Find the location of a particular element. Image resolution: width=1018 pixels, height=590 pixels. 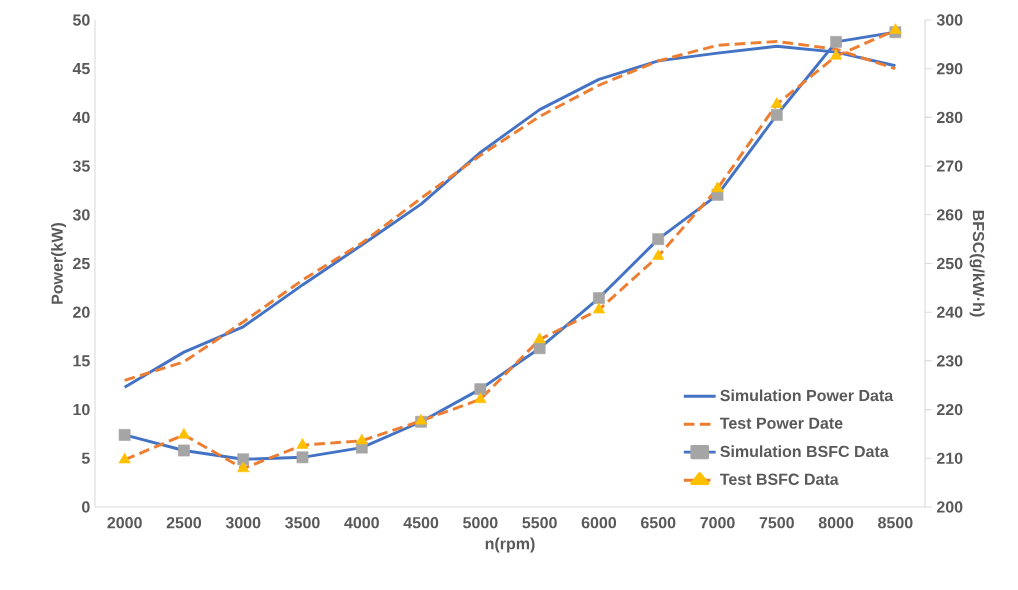

x-axis-title: n(rpm) is located at coordinates (510, 545).